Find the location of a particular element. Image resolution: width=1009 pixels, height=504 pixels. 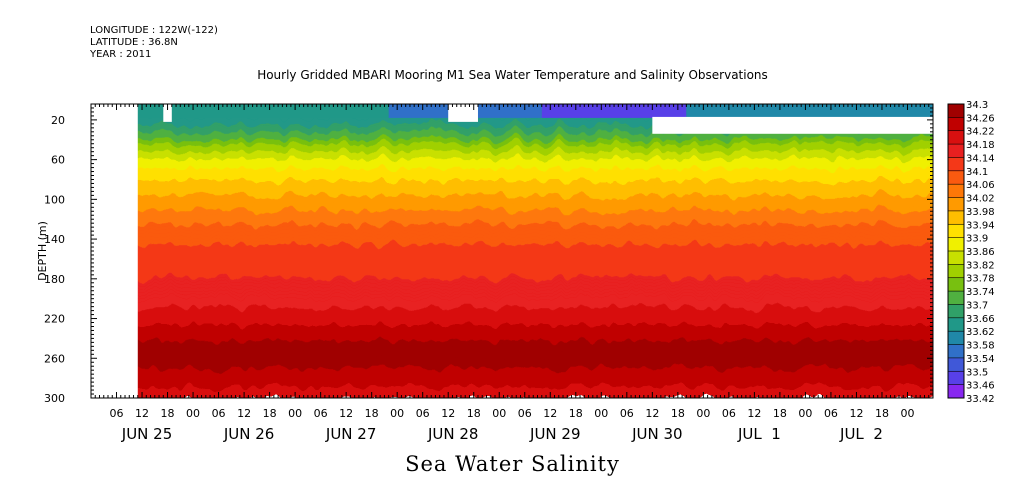

year-label: YEAR : 2011 is located at coordinates (121, 54).